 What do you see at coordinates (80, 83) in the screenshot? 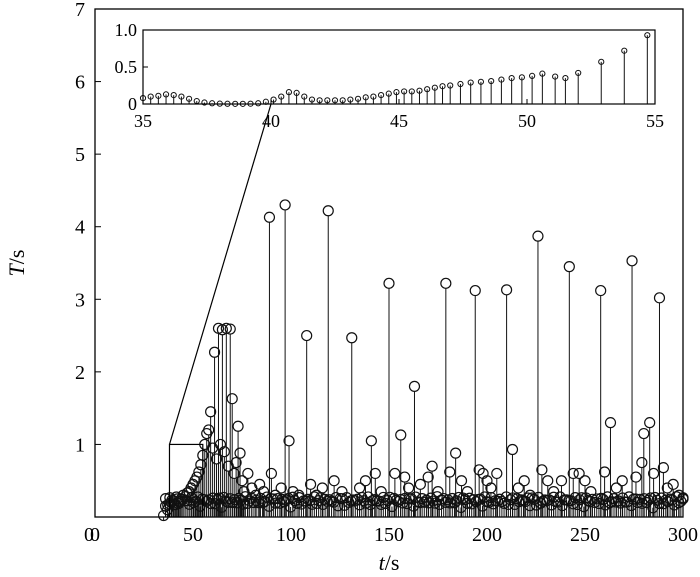
I see `y-tick-label: 6` at bounding box center [80, 83].